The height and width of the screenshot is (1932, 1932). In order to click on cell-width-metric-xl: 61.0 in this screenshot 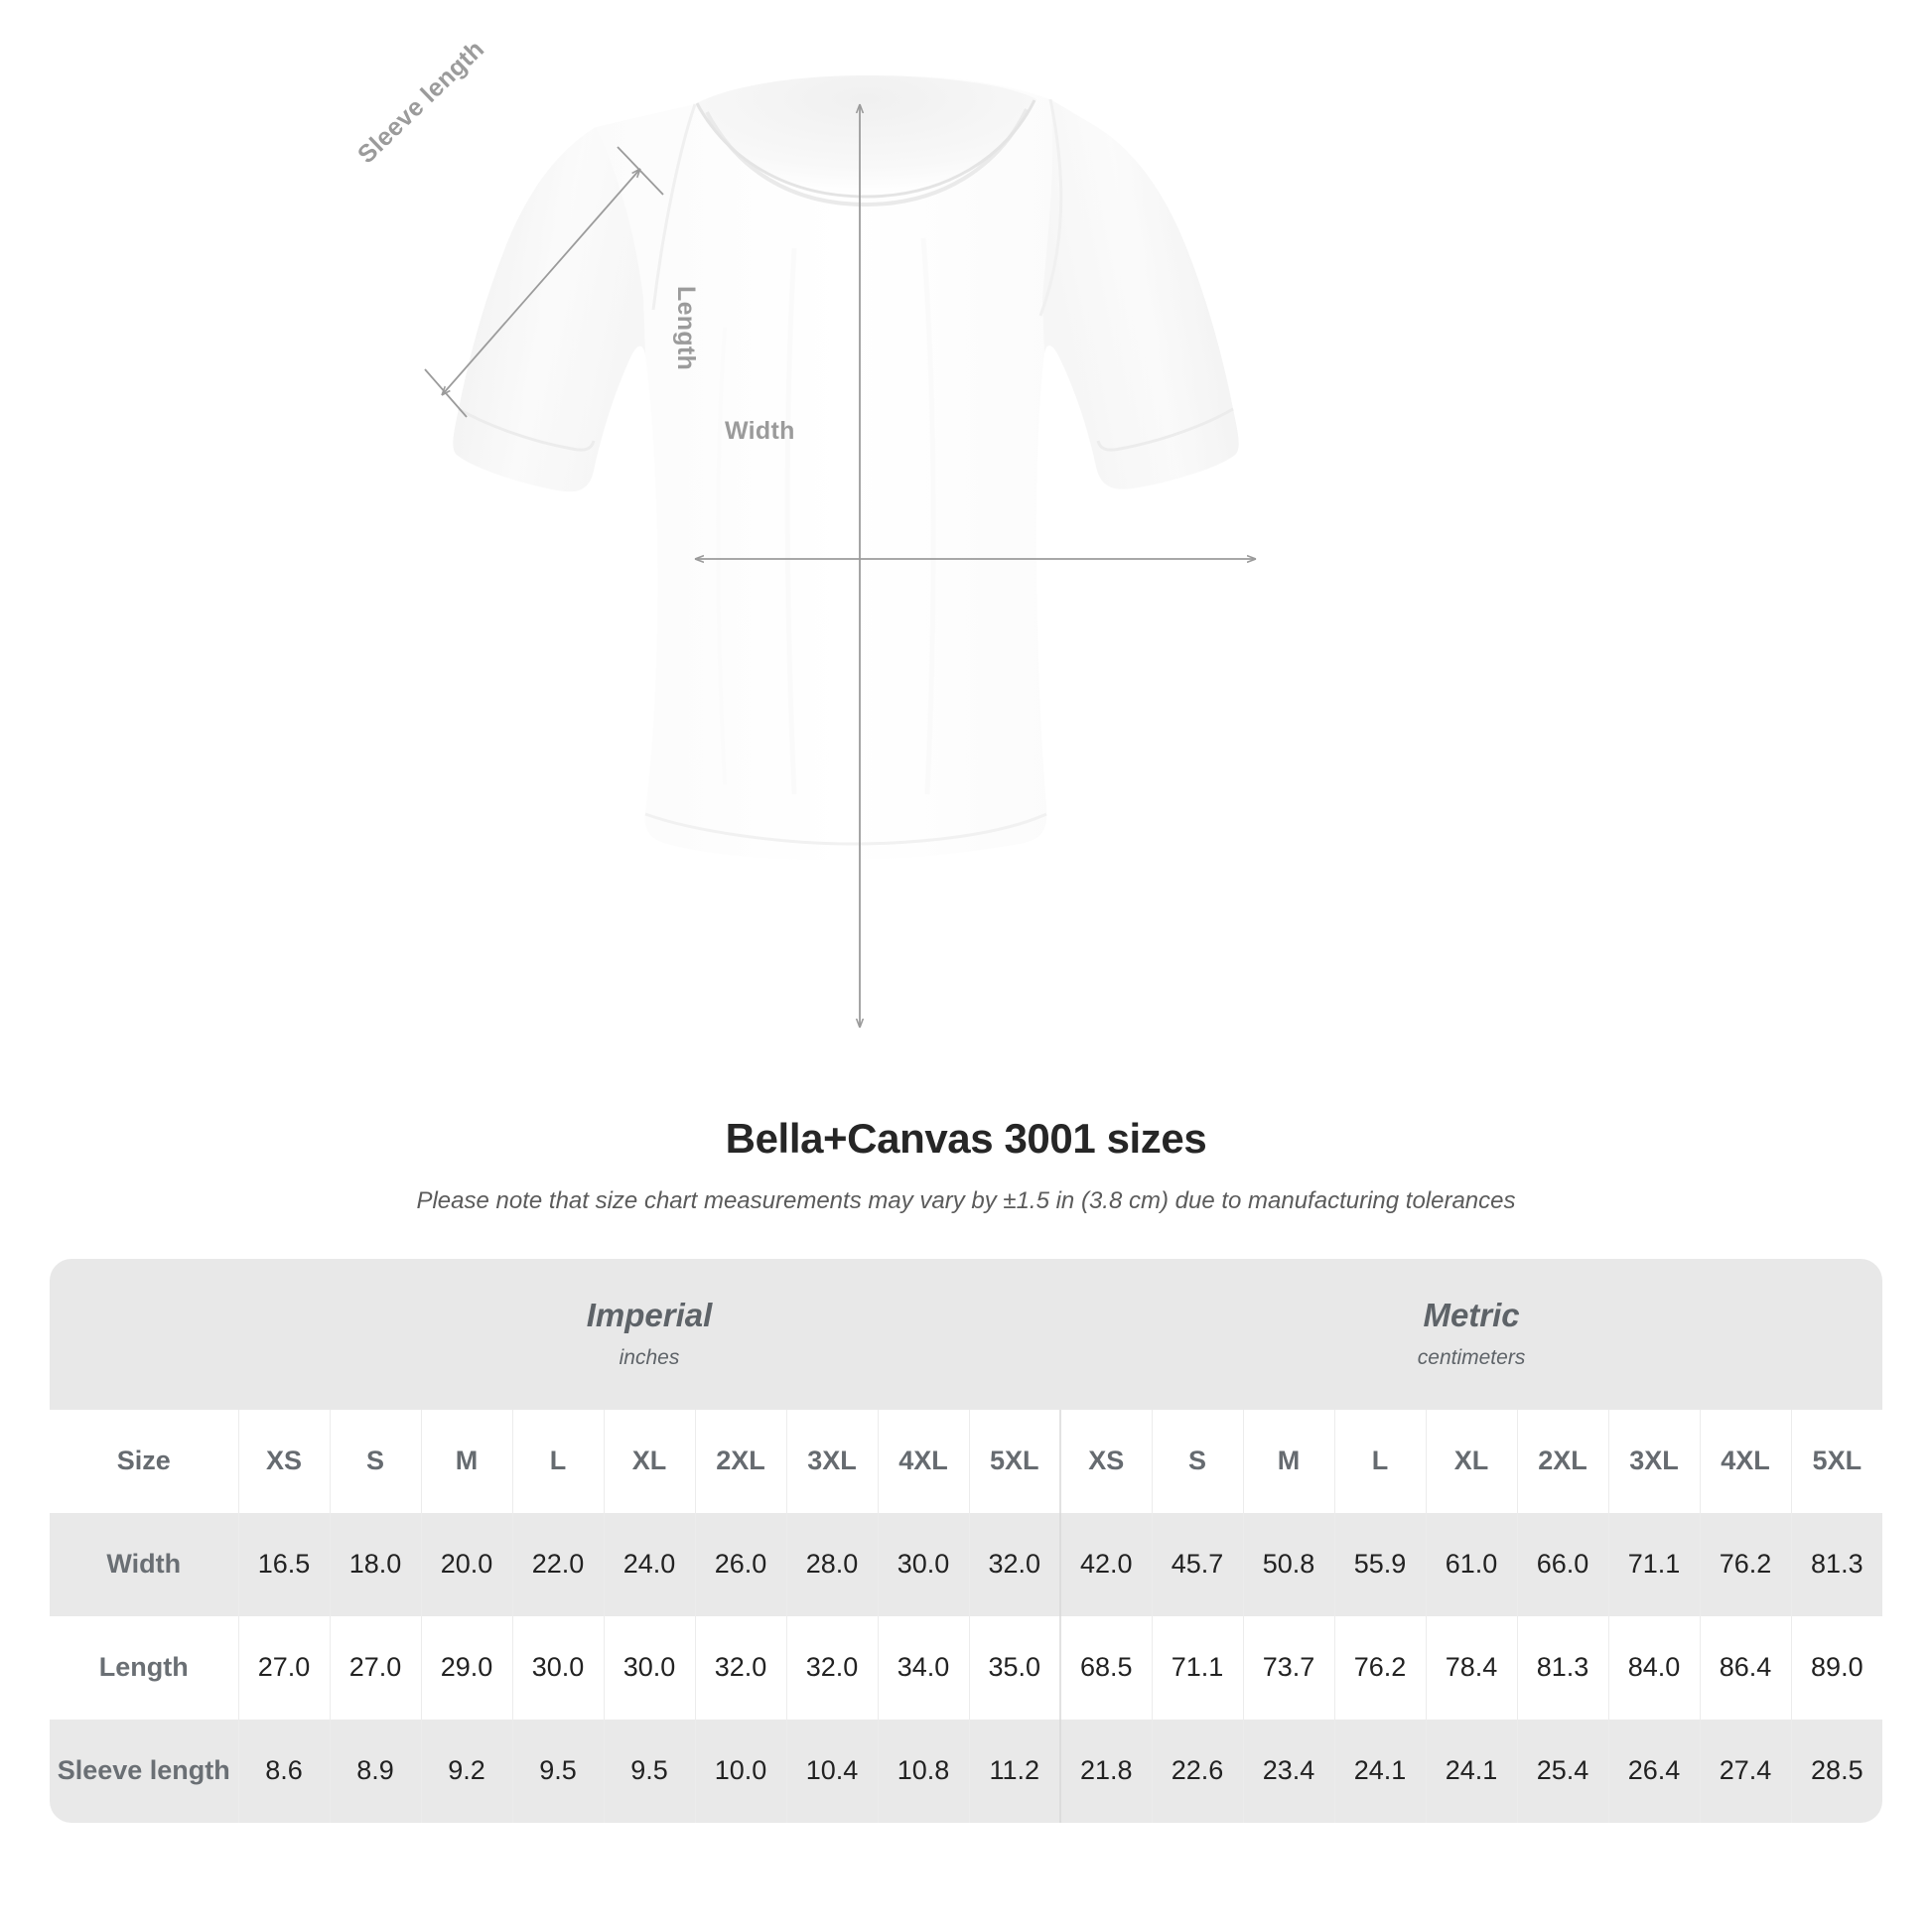, I will do `click(1471, 1564)`.